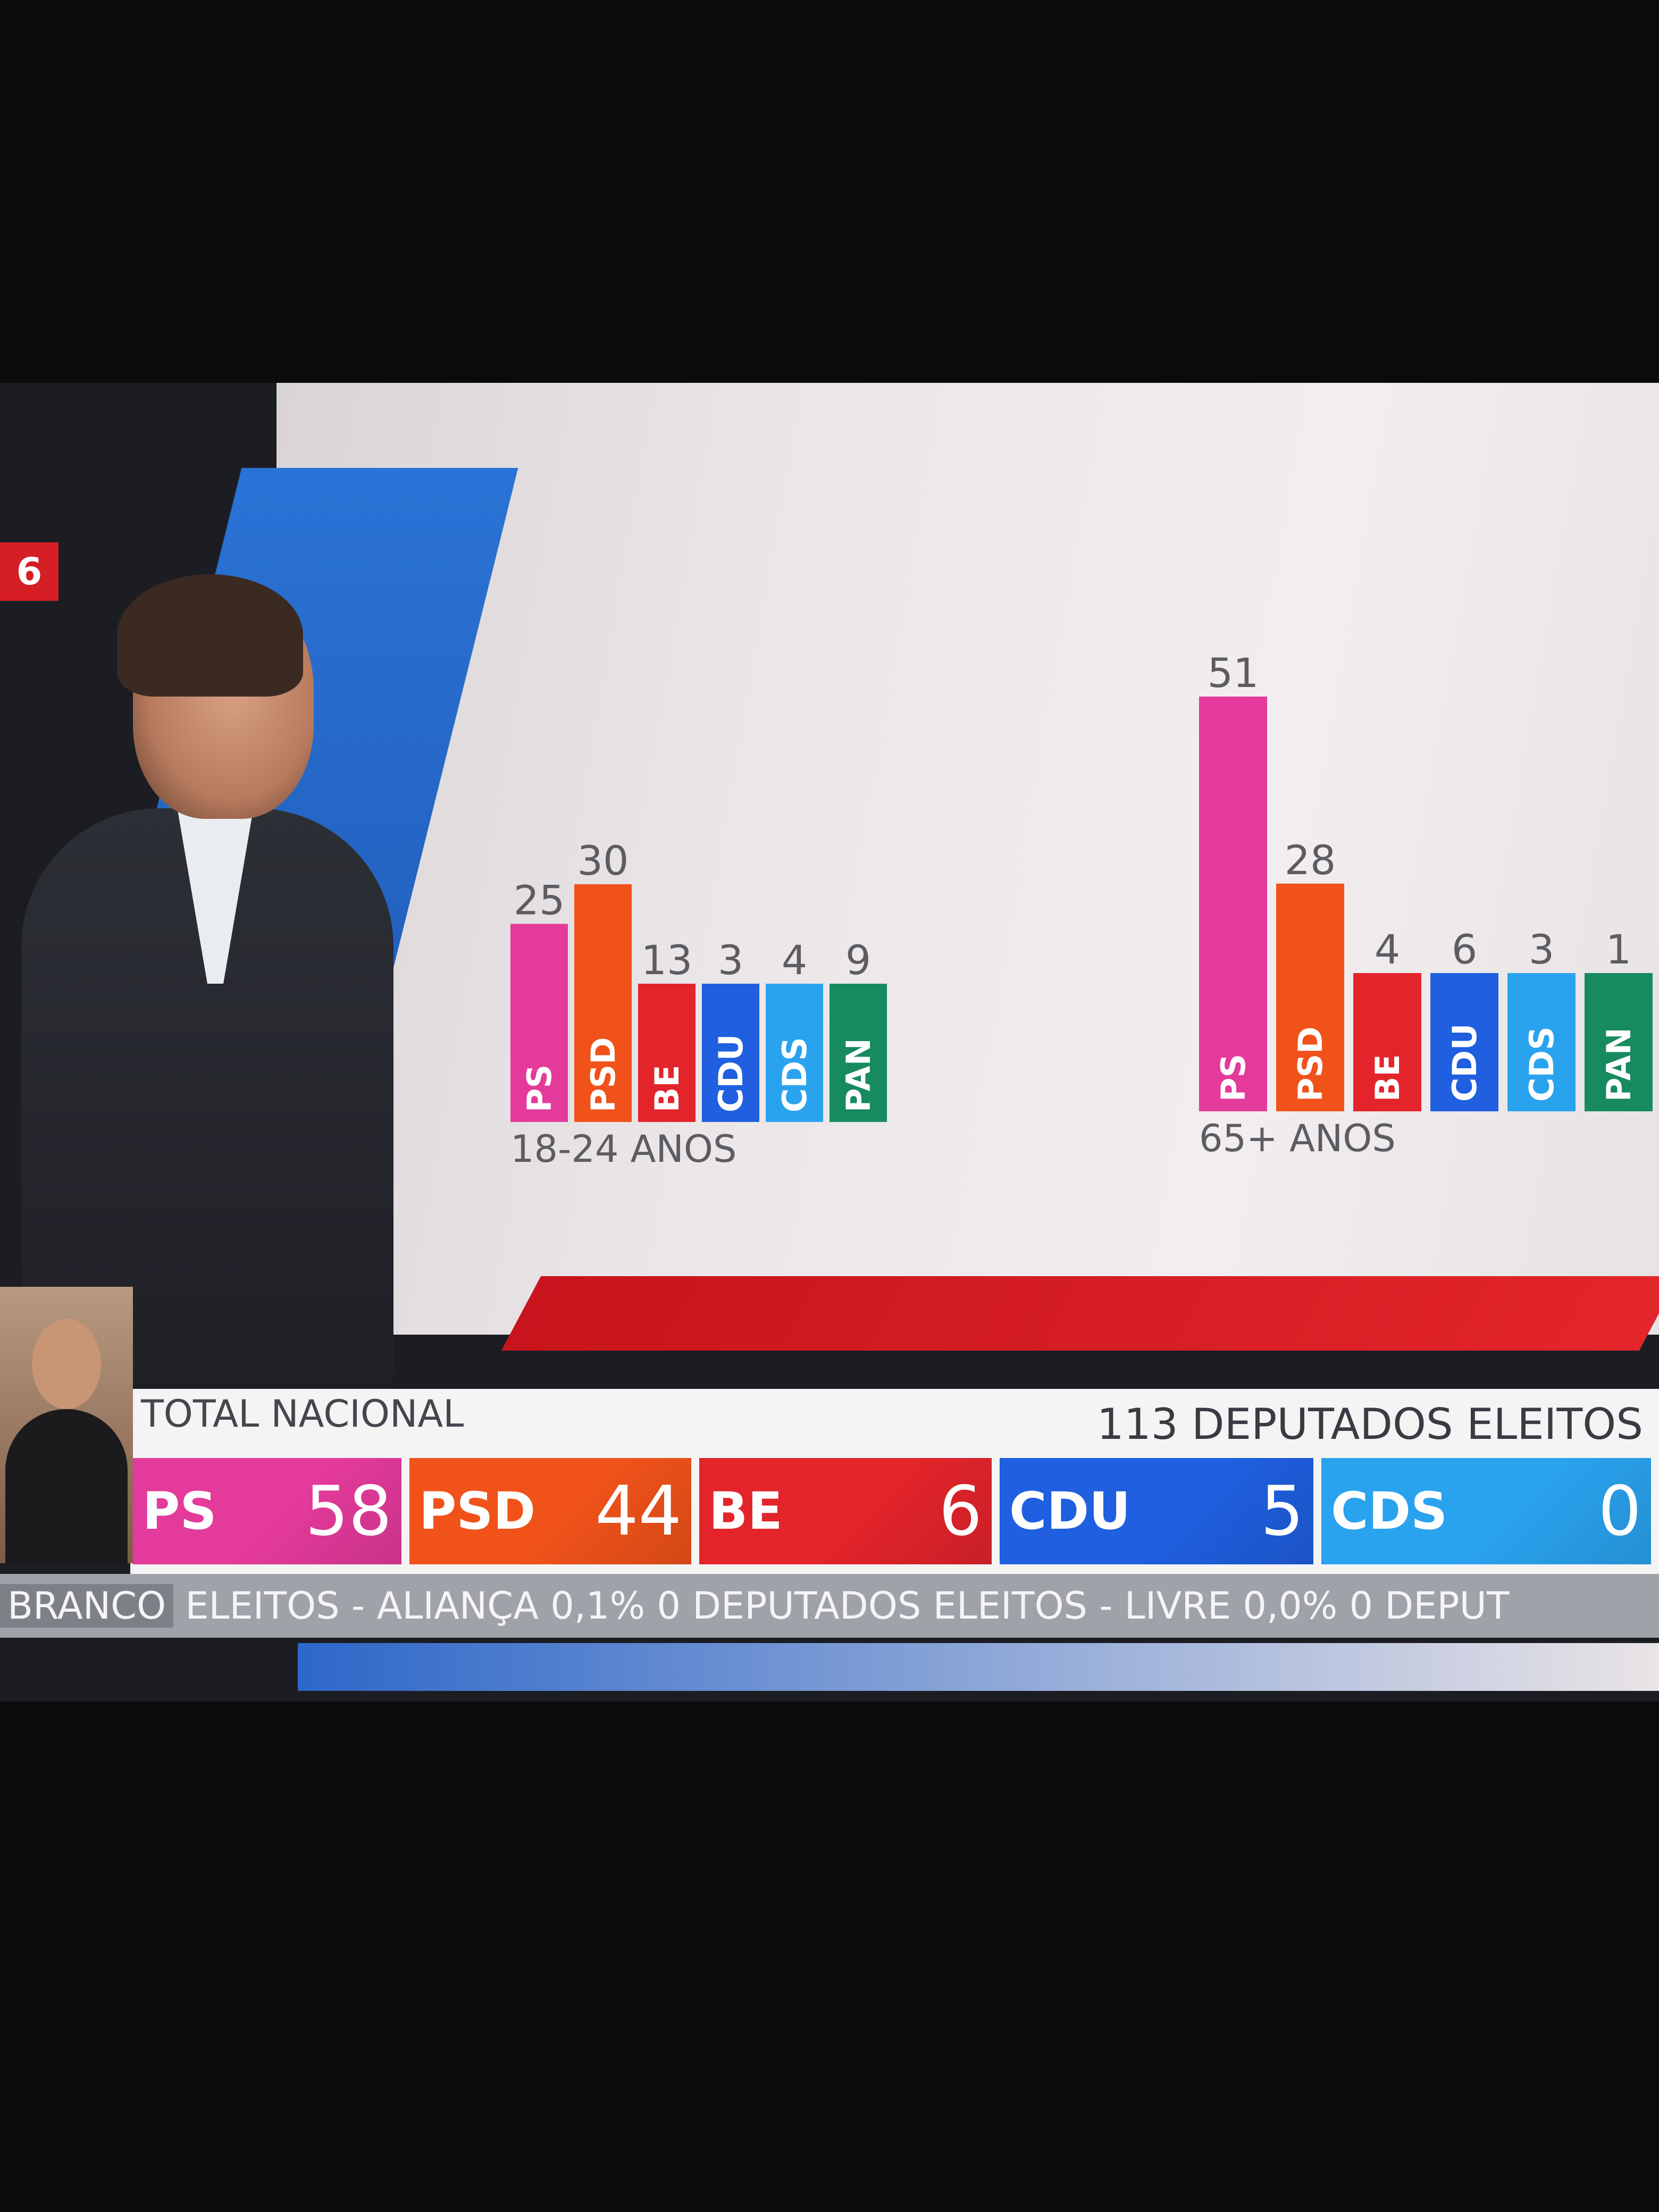 This screenshot has width=1659, height=2212. I want to click on party-seats: 44, so click(638, 1511).